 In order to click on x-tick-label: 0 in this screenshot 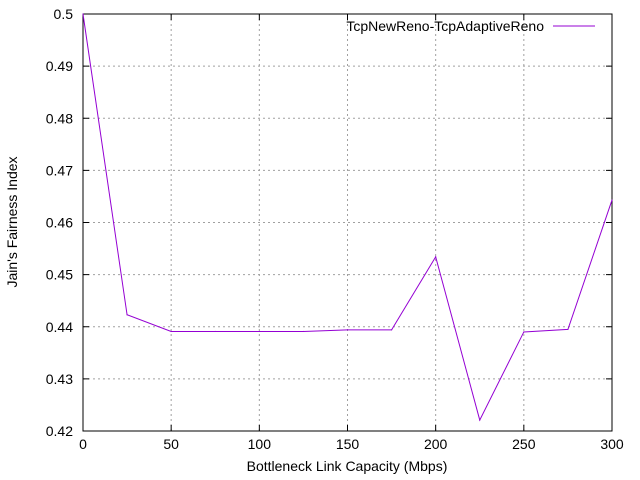, I will do `click(83, 444)`.